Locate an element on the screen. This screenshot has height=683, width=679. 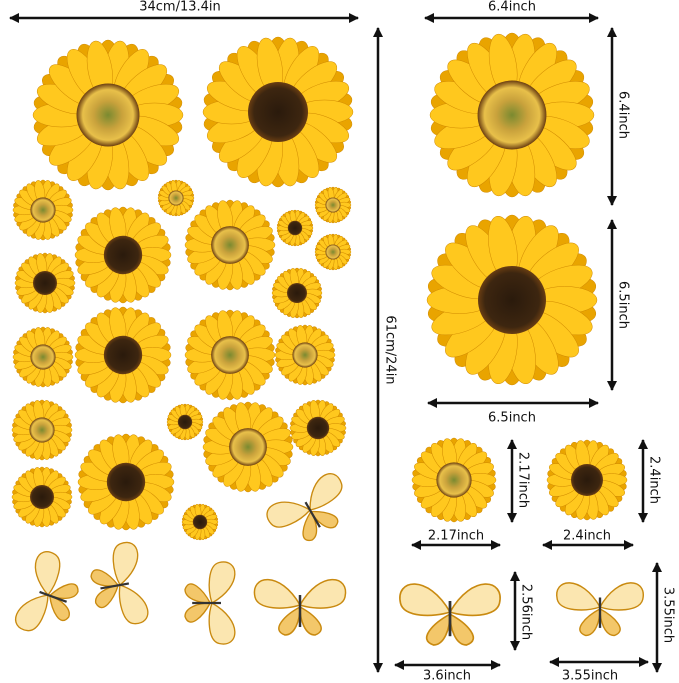
dimension-label: 3.55inch is located at coordinates (668, 615).